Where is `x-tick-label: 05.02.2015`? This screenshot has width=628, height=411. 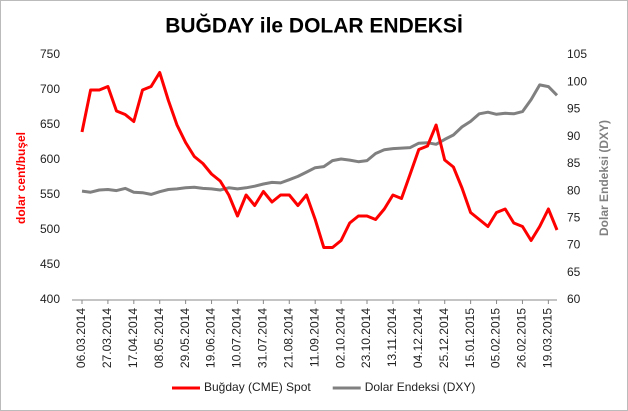
x-tick-label: 05.02.2015 is located at coordinates (496, 338).